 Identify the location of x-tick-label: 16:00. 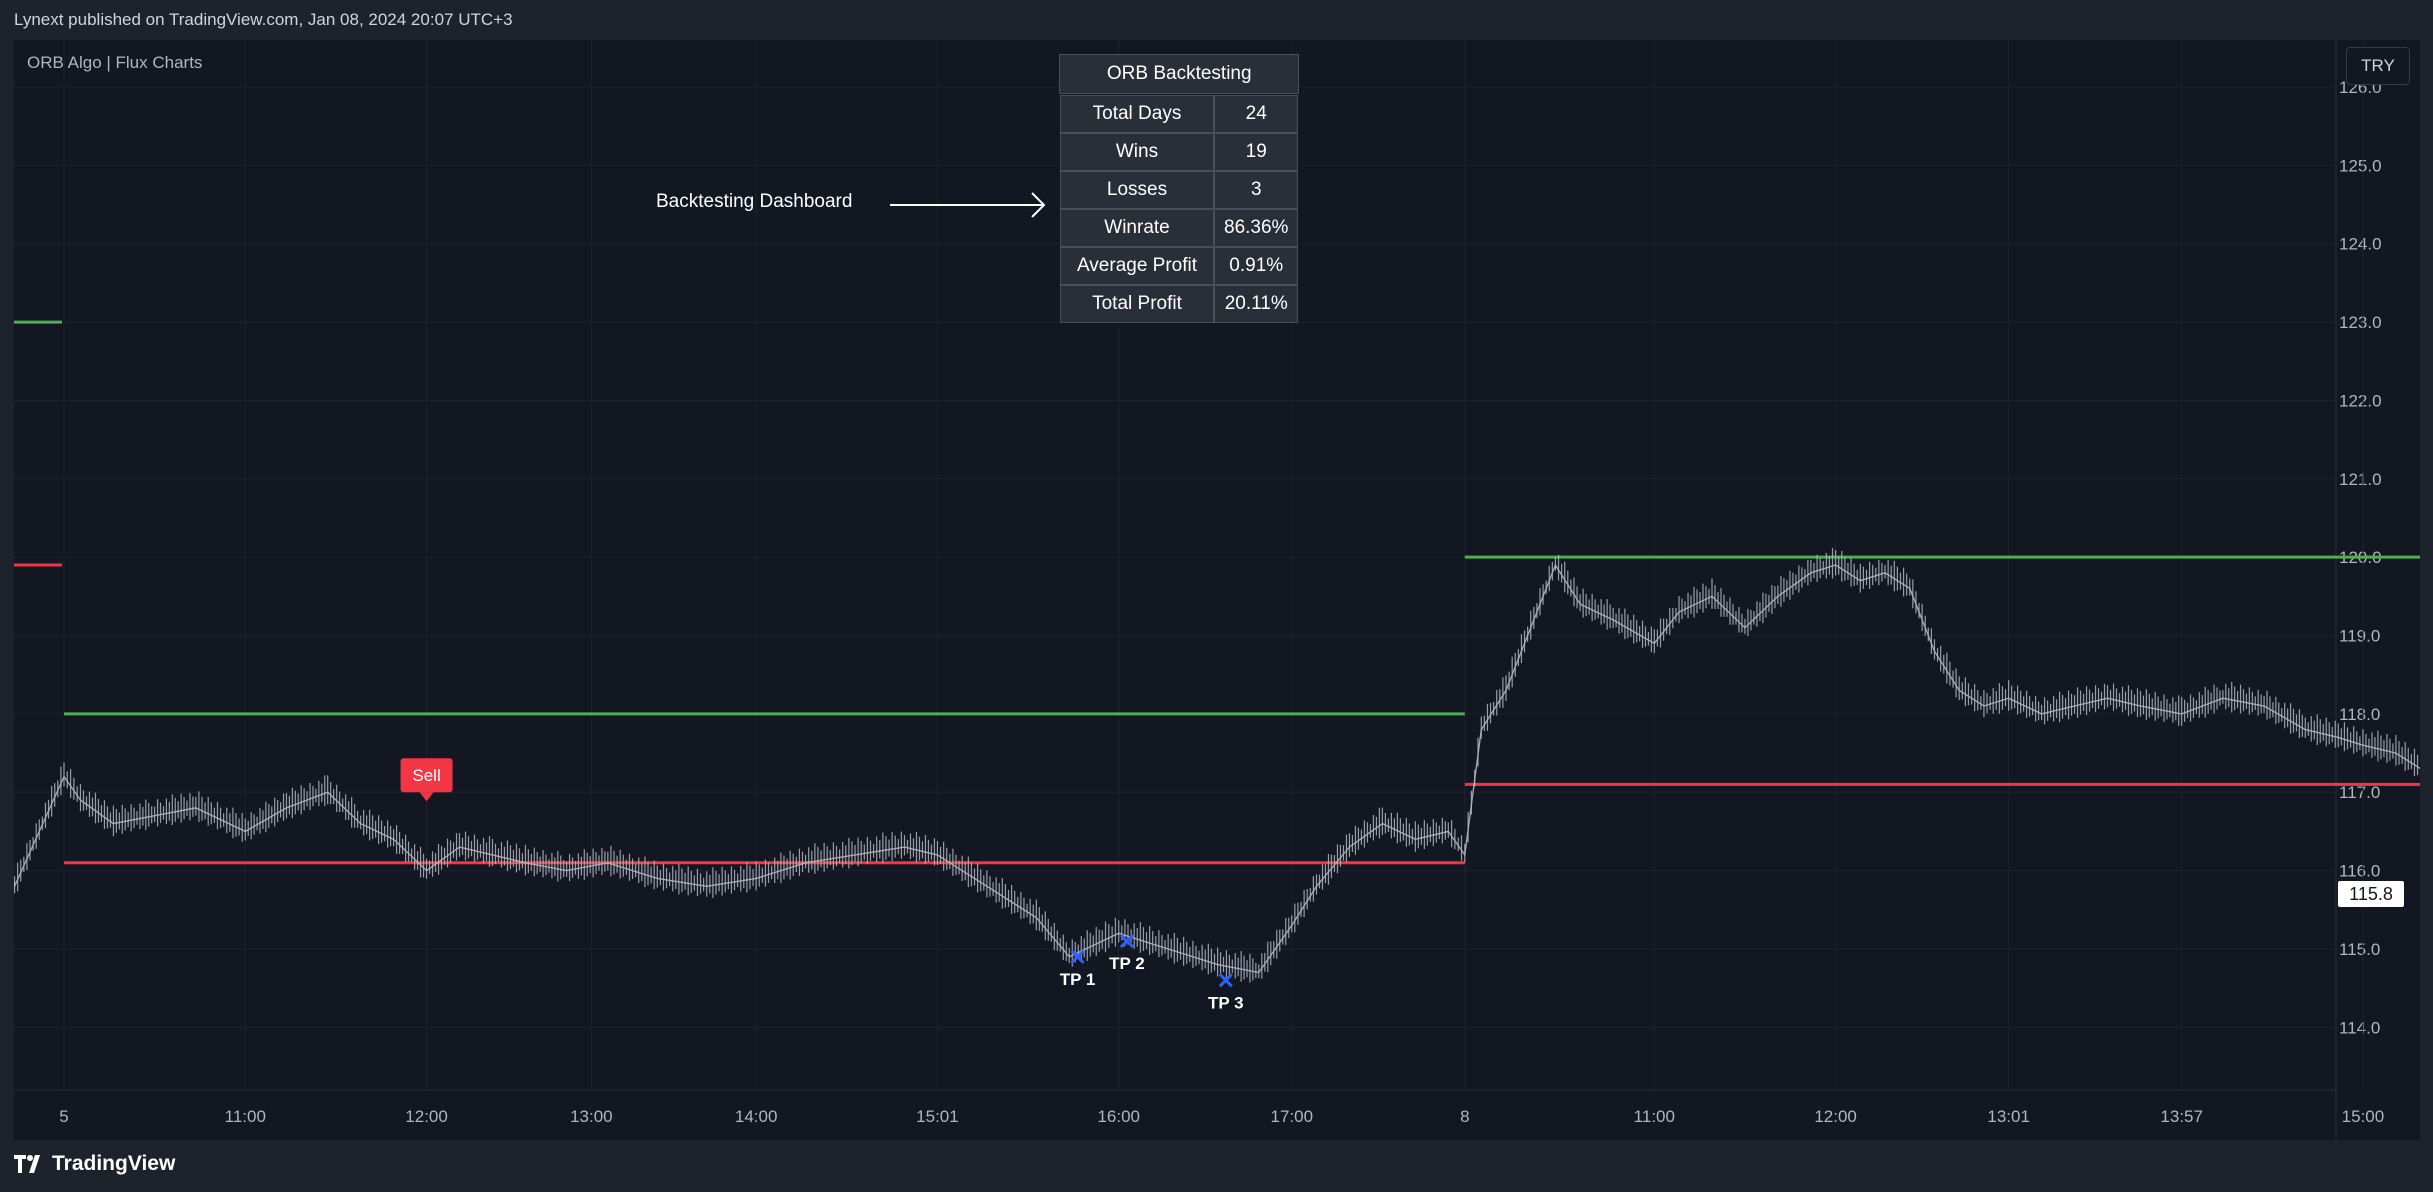
(1118, 1116).